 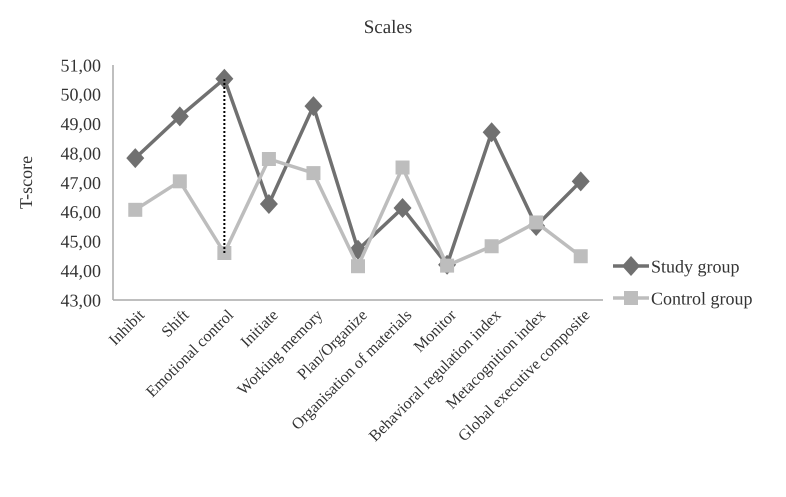 What do you see at coordinates (80, 242) in the screenshot?
I see `y-tick-label: 45,00` at bounding box center [80, 242].